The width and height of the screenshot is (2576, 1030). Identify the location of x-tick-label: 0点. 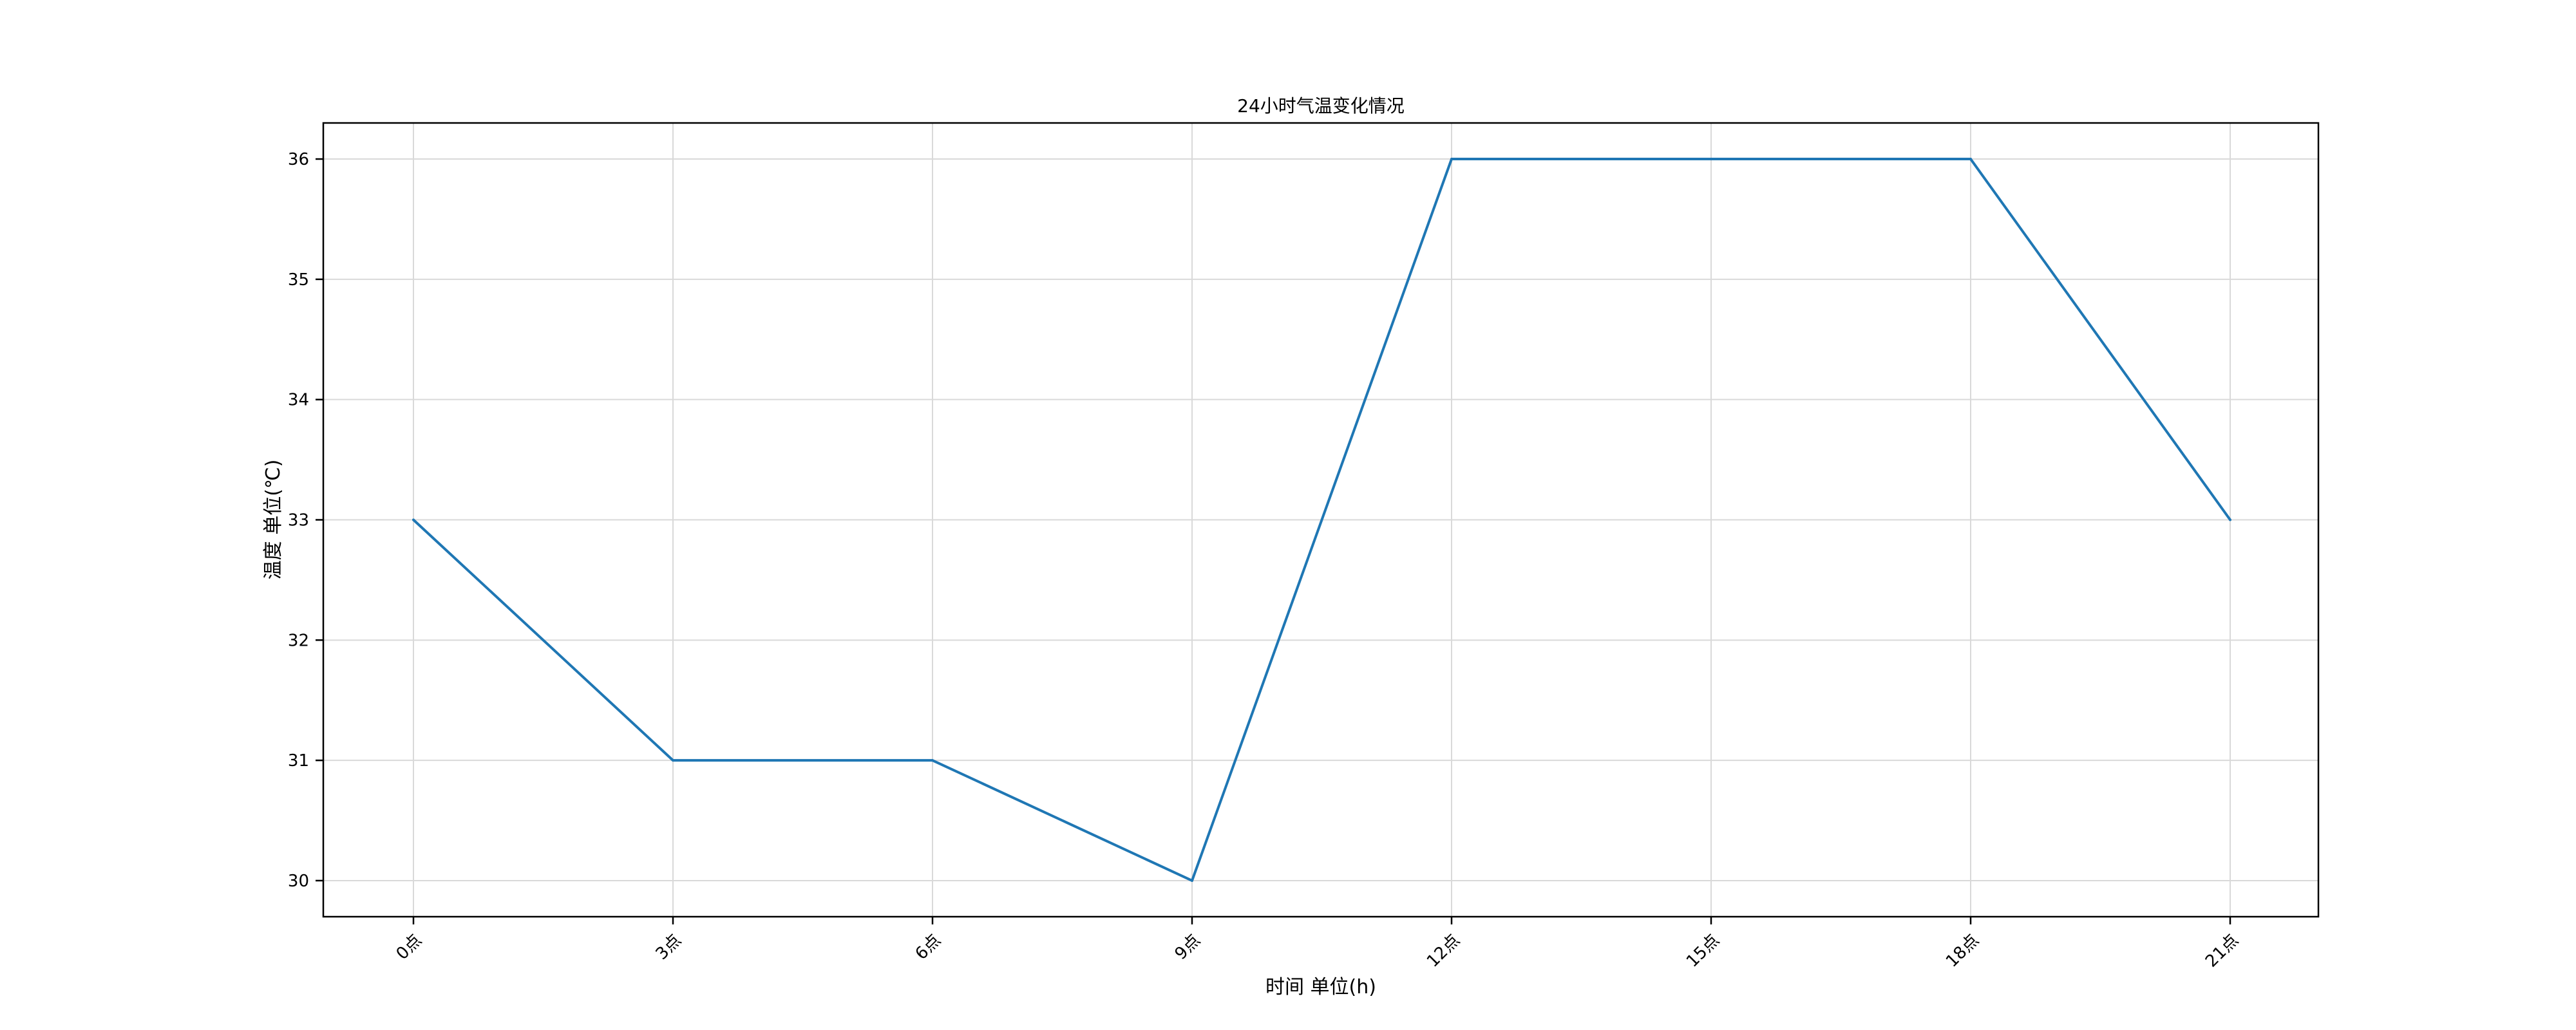
(410, 948).